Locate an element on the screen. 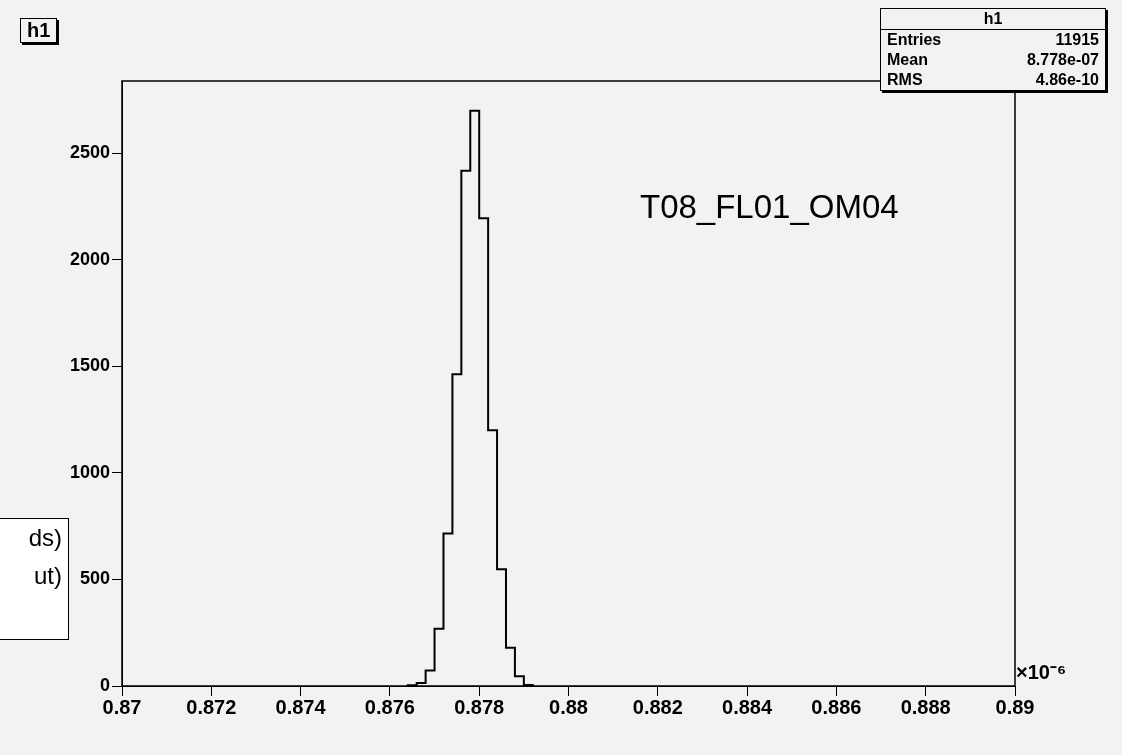 Image resolution: width=1122 pixels, height=755 pixels. x-tick-label: 0.876 is located at coordinates (389, 706).